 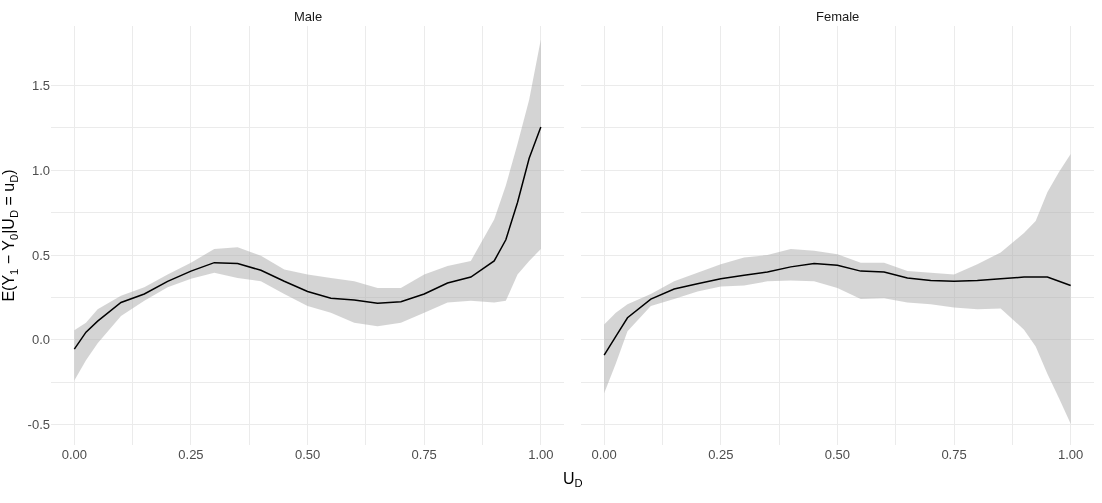 I want to click on chart-title: Male, so click(x=308, y=16).